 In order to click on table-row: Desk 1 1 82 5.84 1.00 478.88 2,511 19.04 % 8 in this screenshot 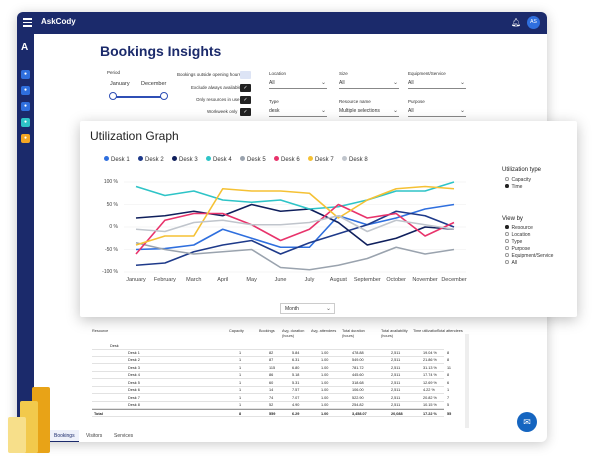, I will do `click(270, 353)`.